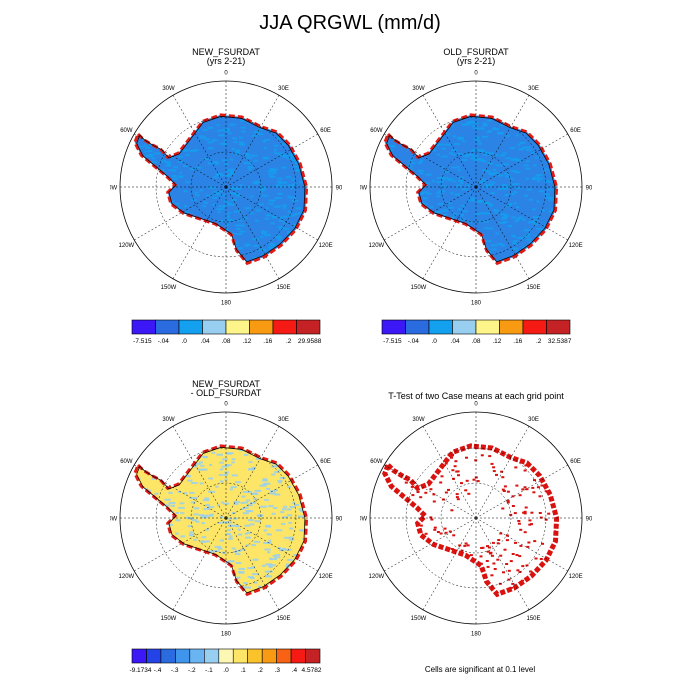  Describe the element at coordinates (175, 670) in the screenshot. I see `colorbar-label: -.3` at that location.